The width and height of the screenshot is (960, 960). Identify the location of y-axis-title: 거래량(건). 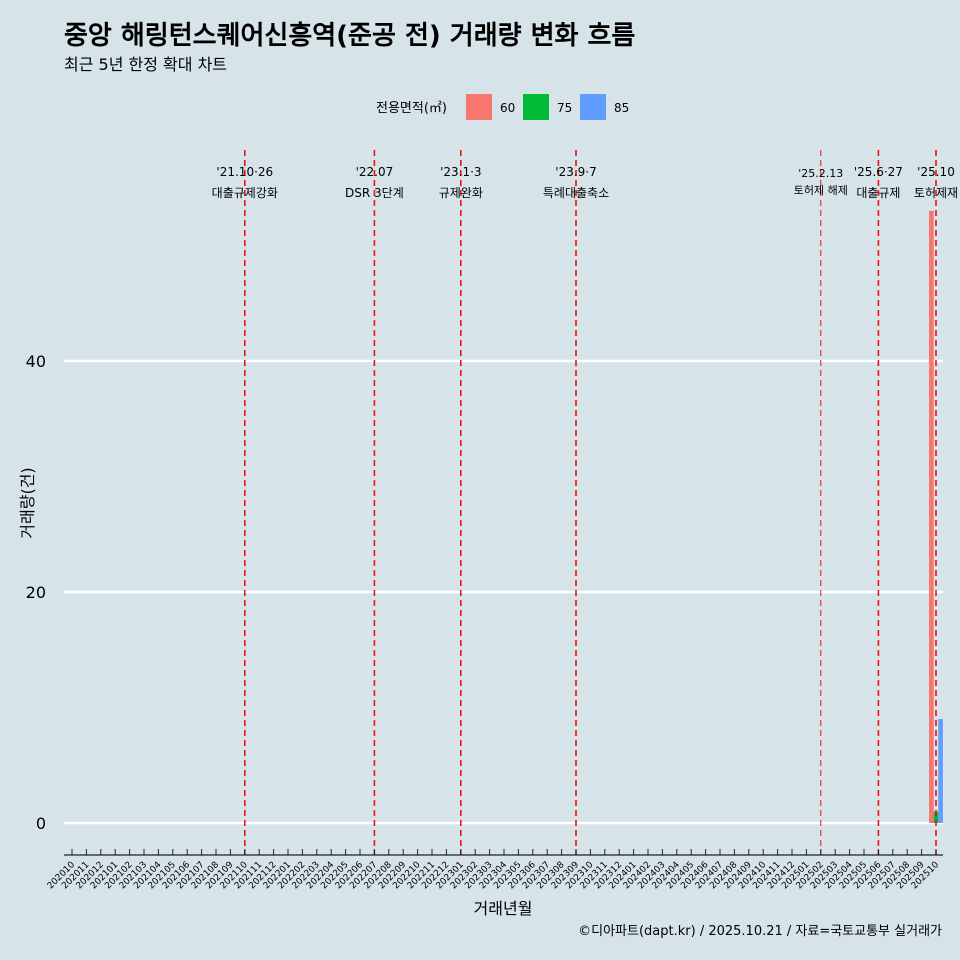
(27, 502).